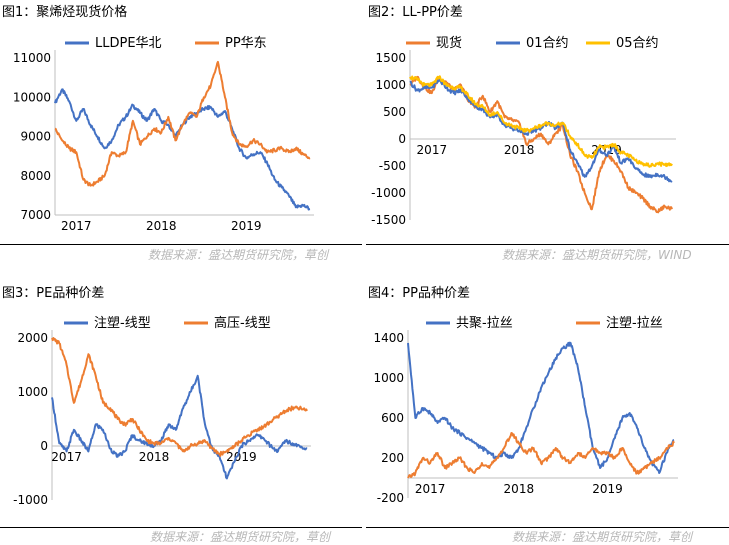 Image resolution: width=729 pixels, height=545 pixels. I want to click on chart-4: -200 200 600 1000 1400 2017 2018 2019 共聚-拉丝 注塑-拉丝, so click(525, 410).